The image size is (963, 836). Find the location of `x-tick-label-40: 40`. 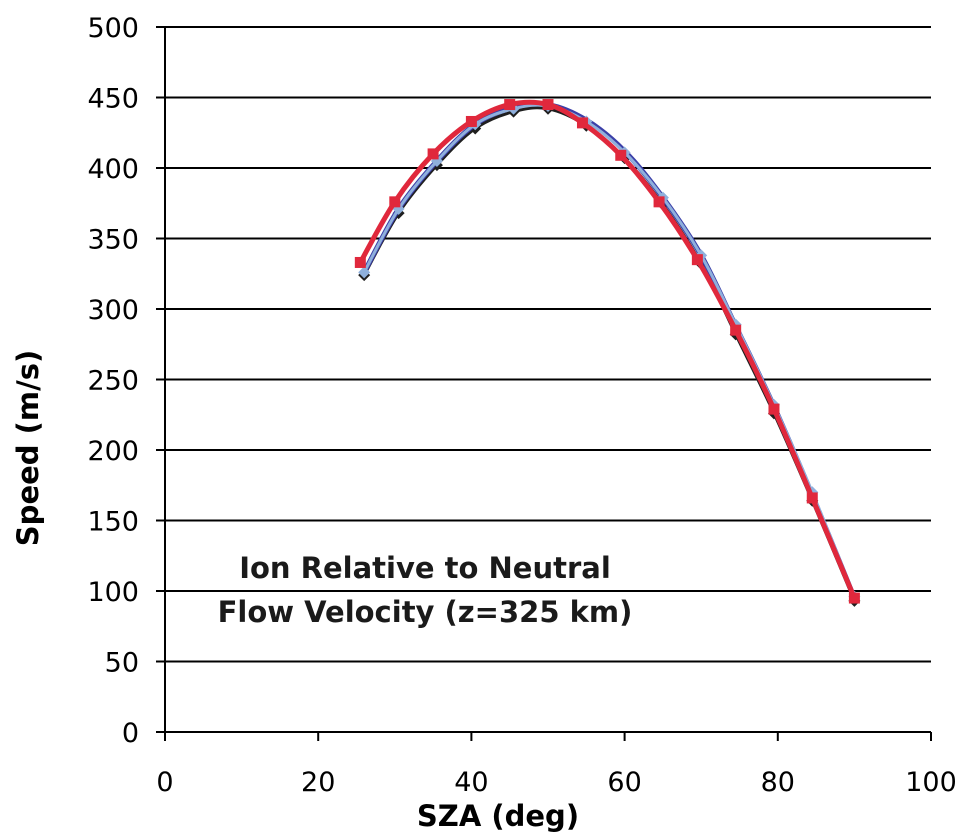

x-tick-label-40: 40 is located at coordinates (471, 782).